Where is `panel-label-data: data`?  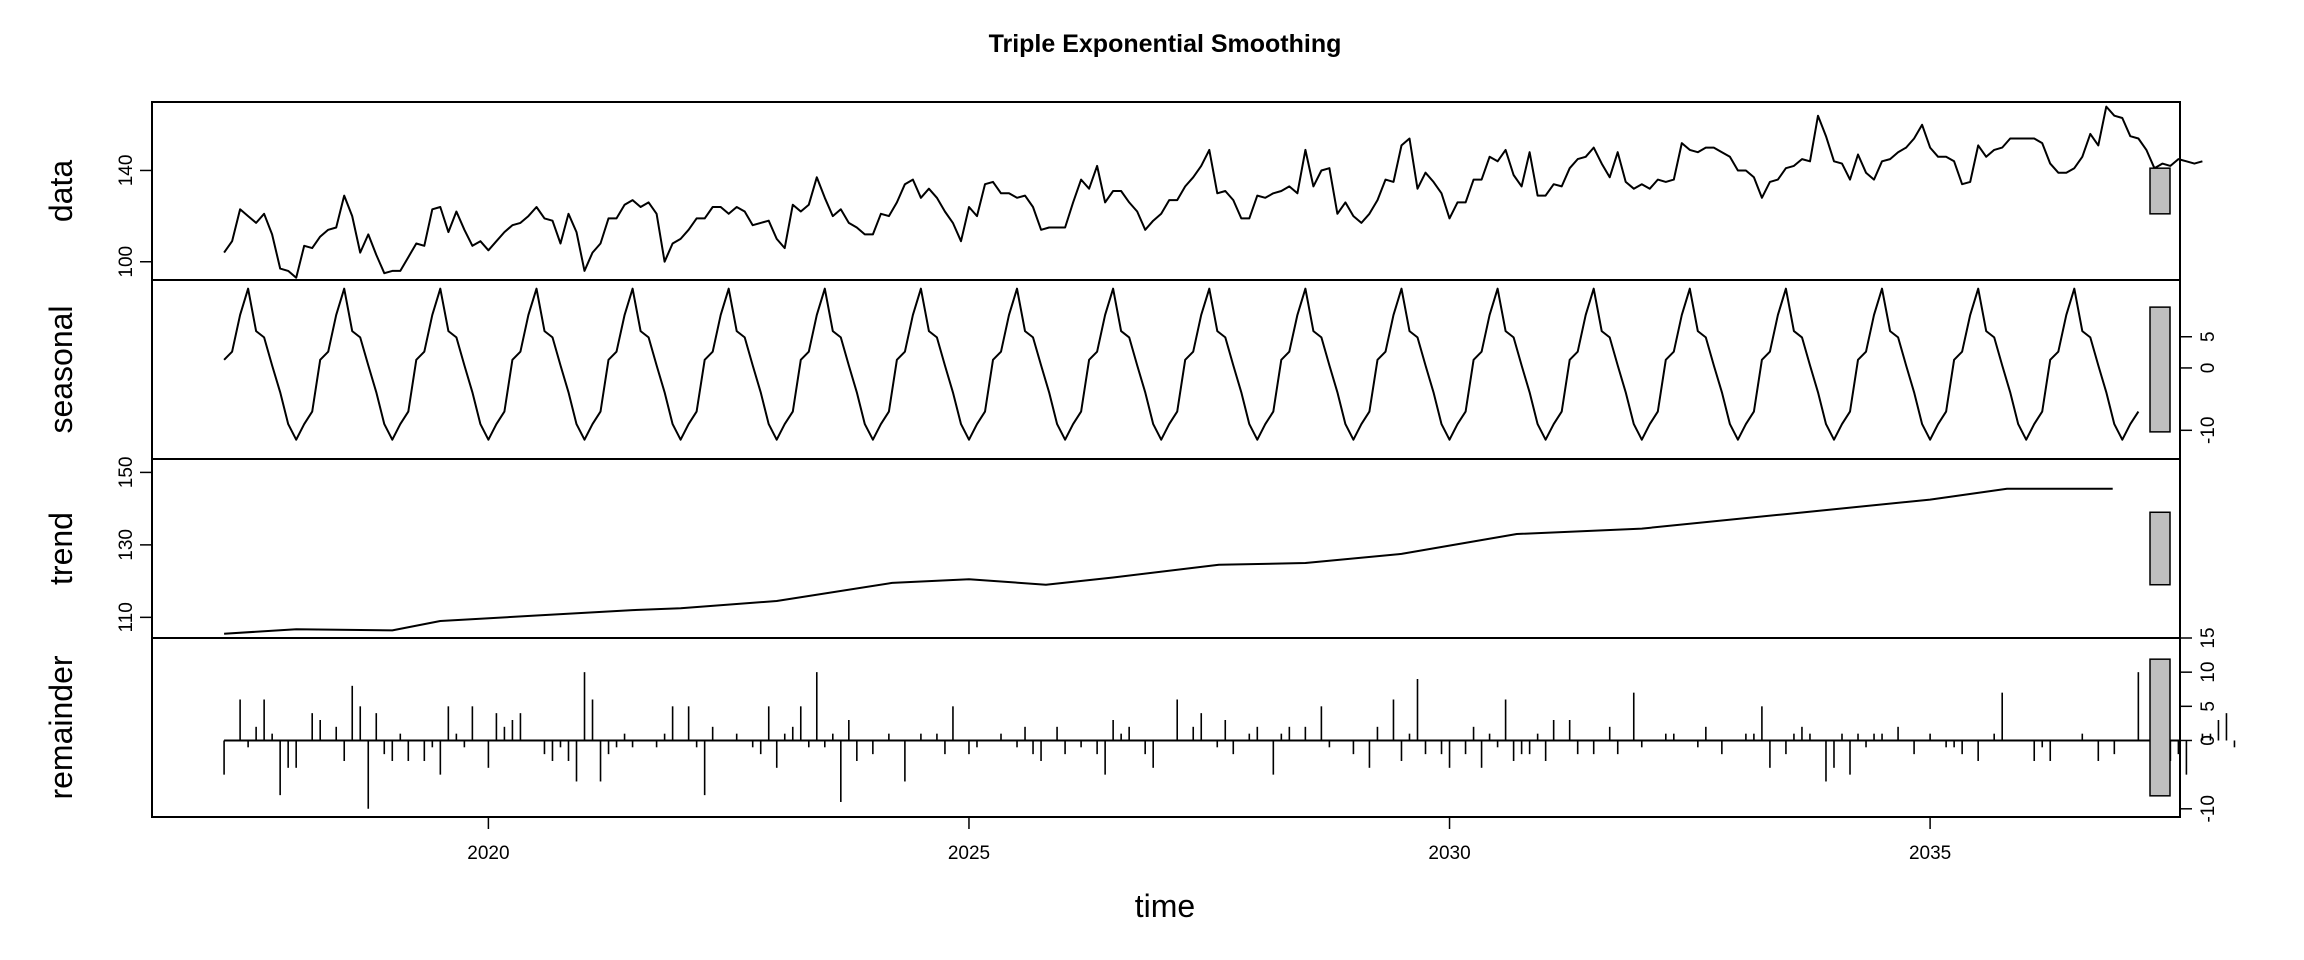 panel-label-data: data is located at coordinates (61, 191).